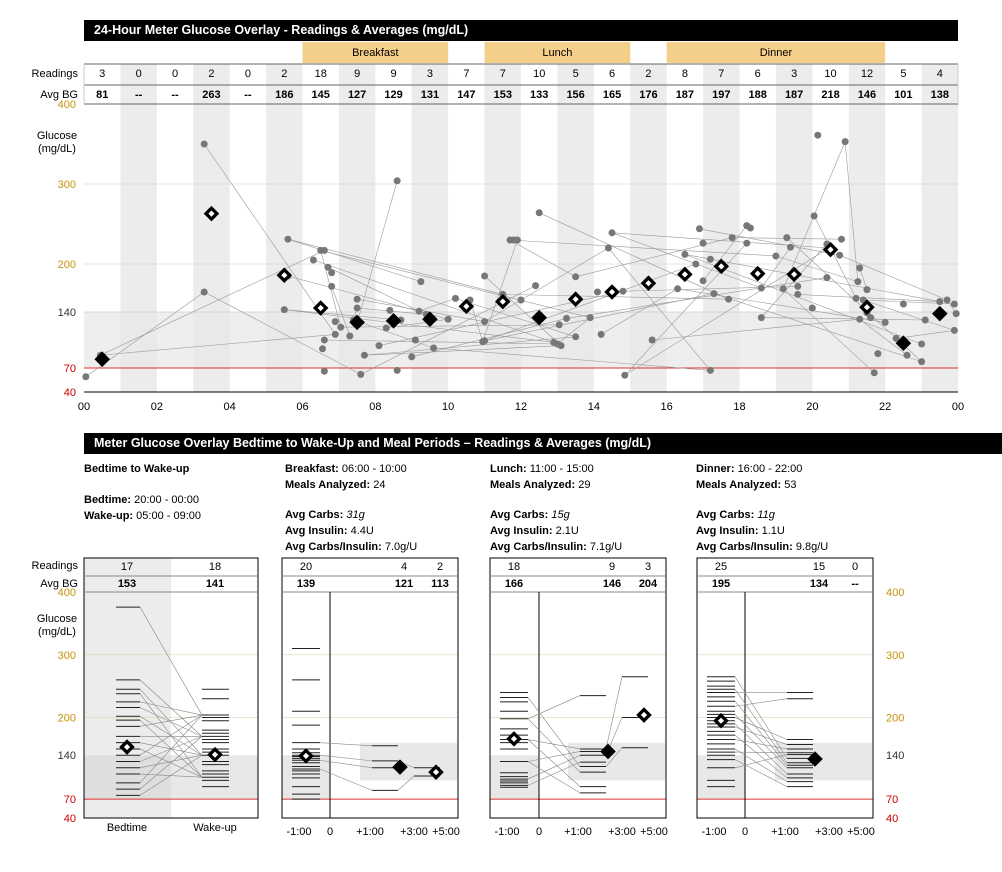 The image size is (1002, 872). I want to click on avg-bg-value: --, so click(175, 95).